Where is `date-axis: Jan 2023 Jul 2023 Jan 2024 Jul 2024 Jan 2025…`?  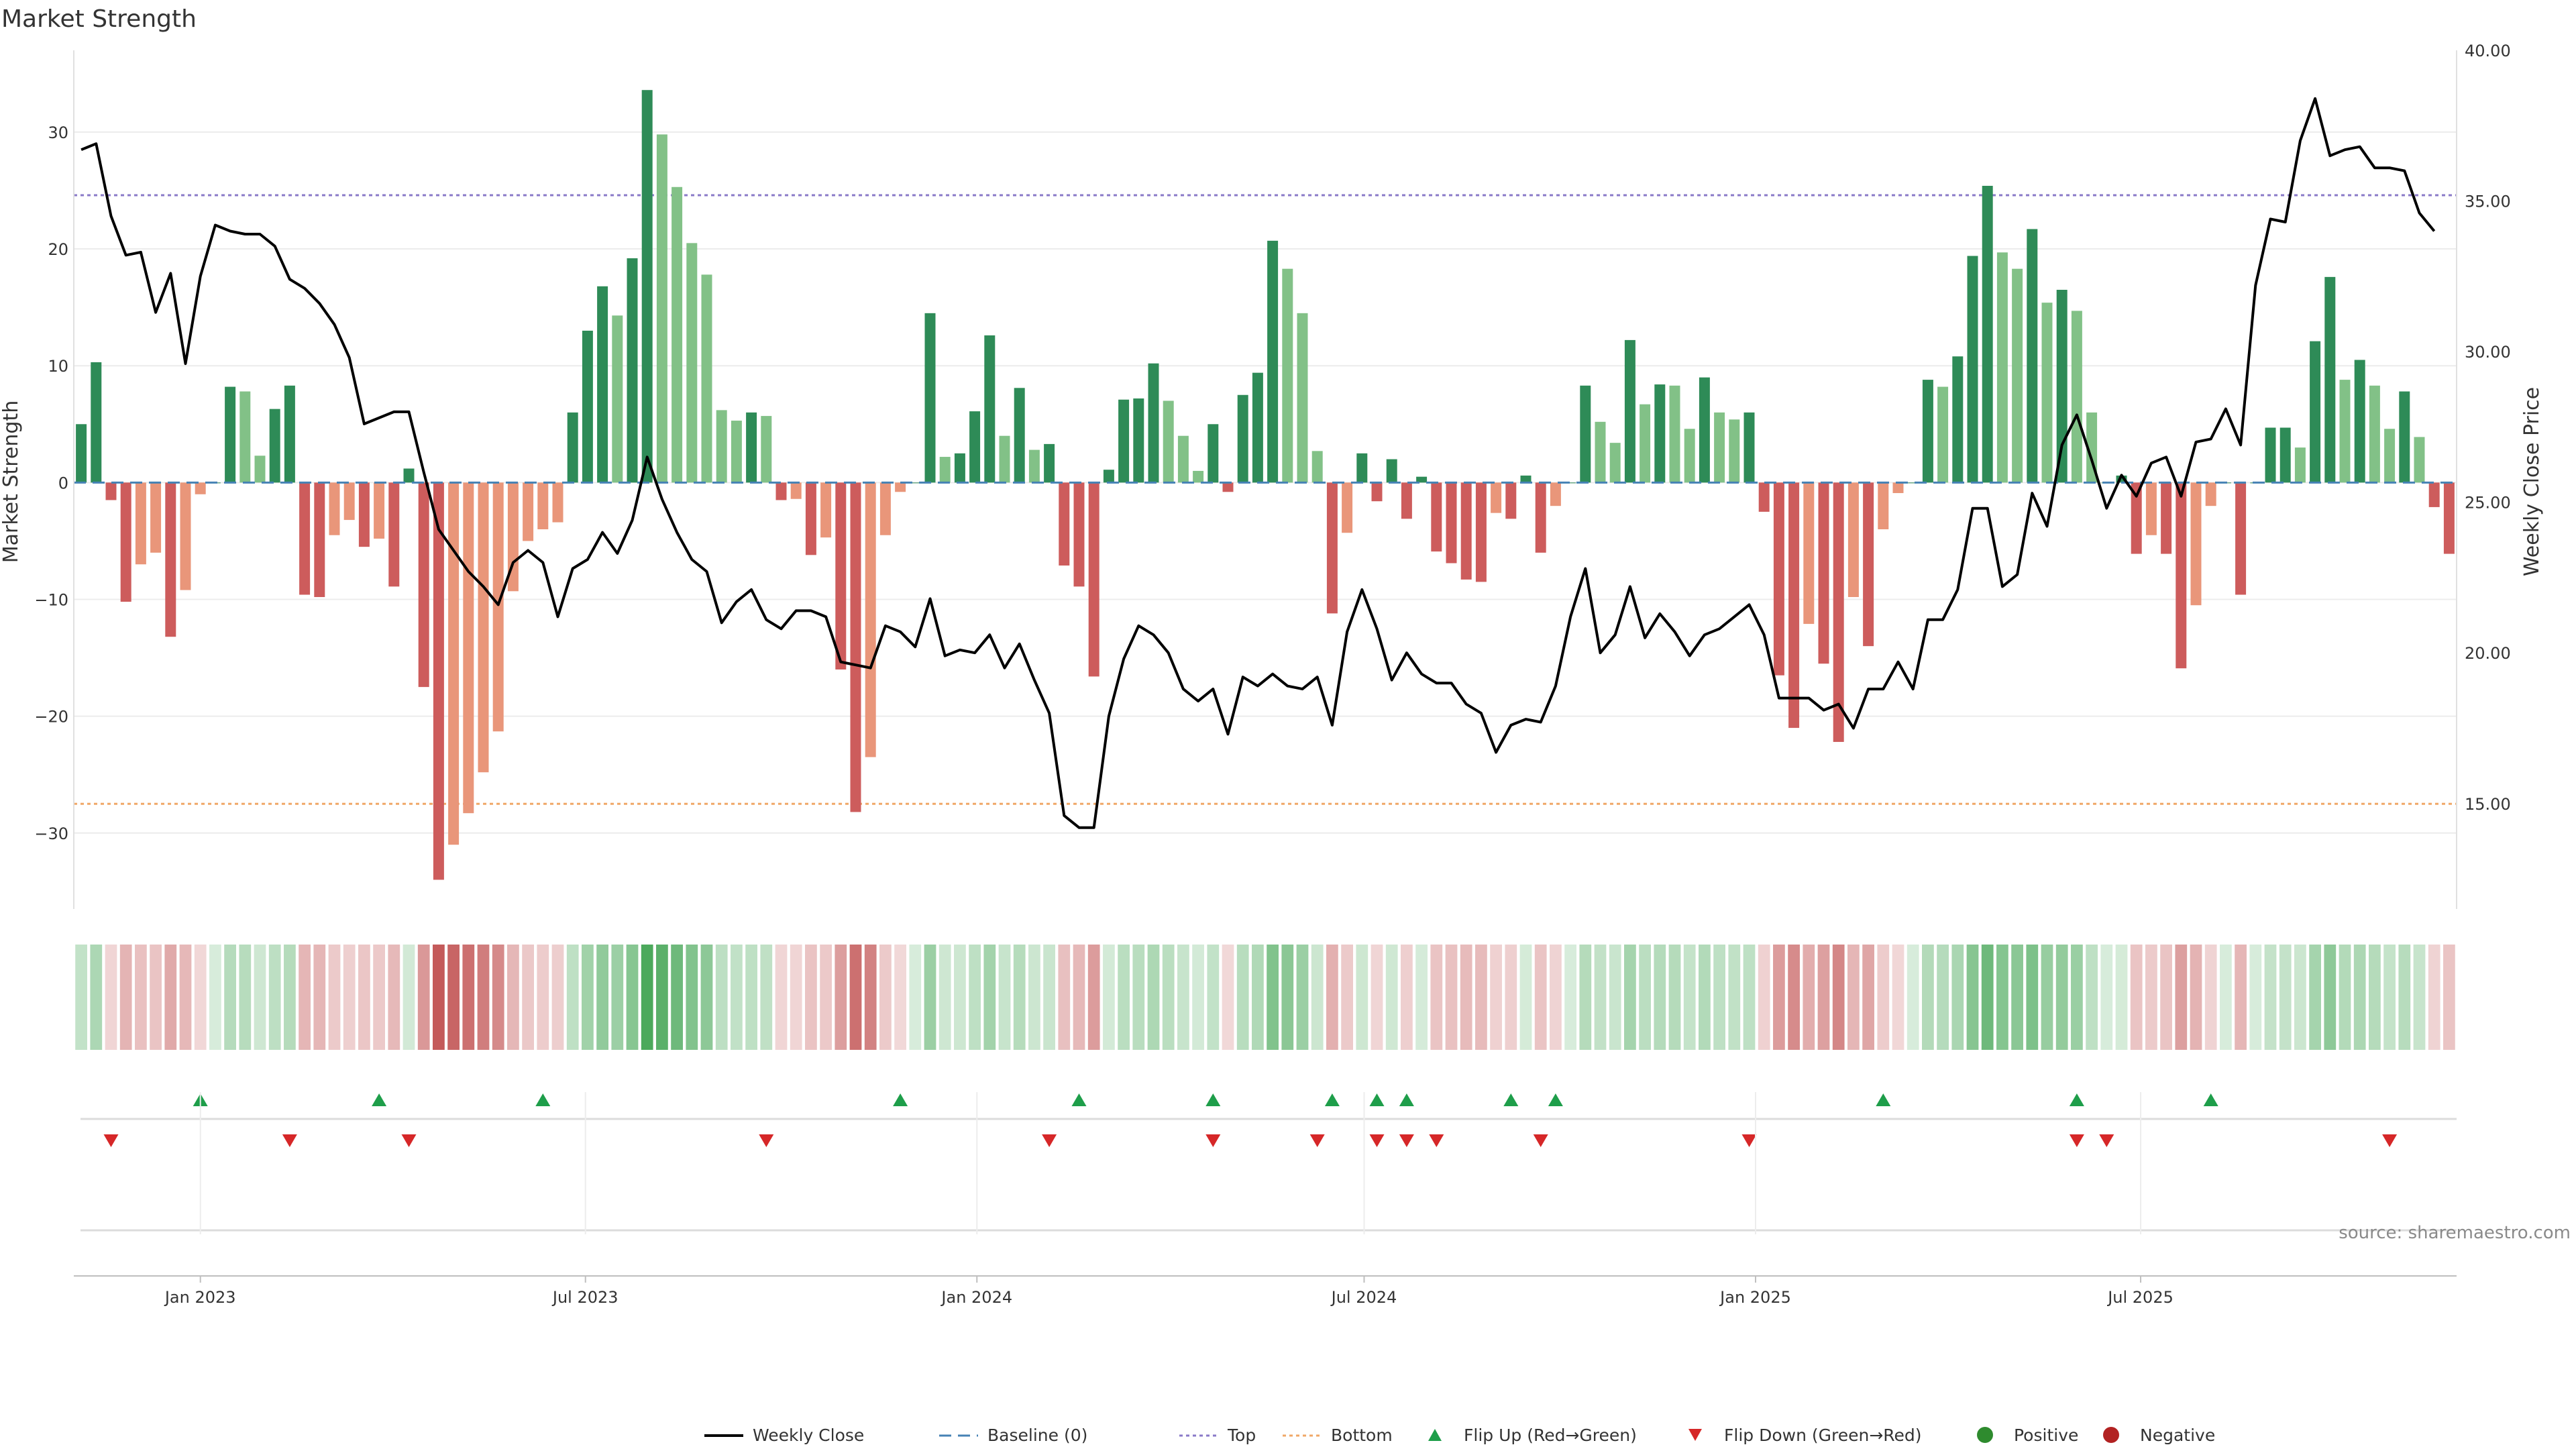
date-axis: Jan 2023 Jul 2023 Jan 2024 Jul 2024 Jan 2025… is located at coordinates (1265, 1199).